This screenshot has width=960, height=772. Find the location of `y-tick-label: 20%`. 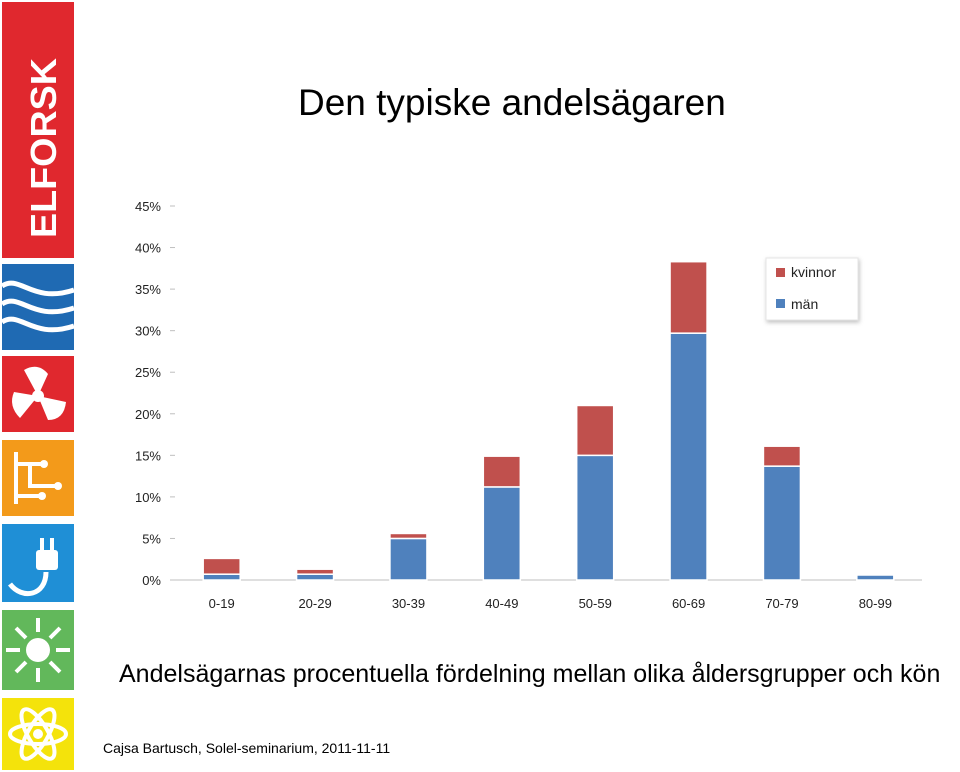

y-tick-label: 20% is located at coordinates (148, 414).